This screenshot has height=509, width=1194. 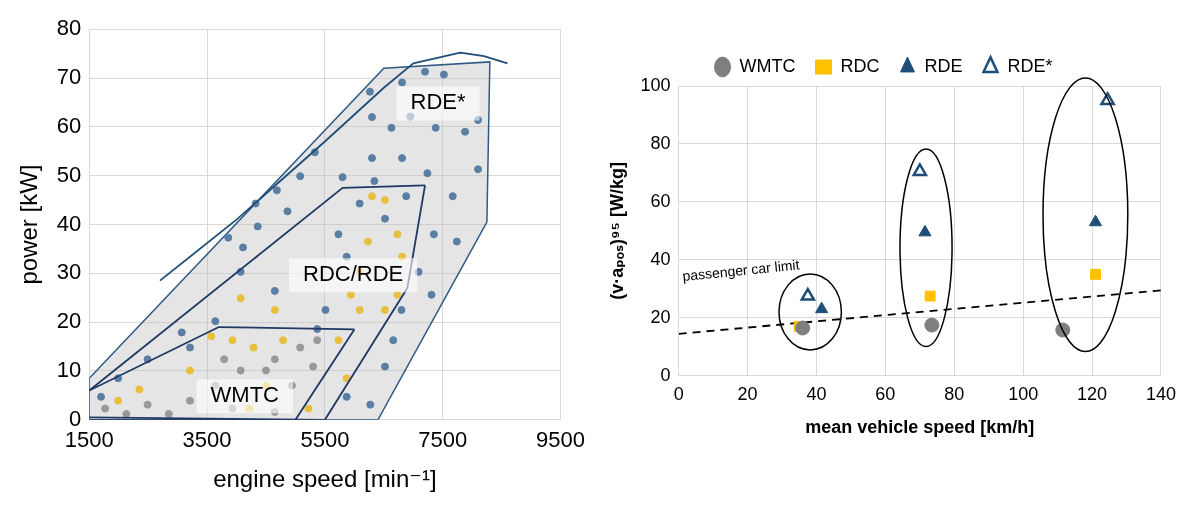 What do you see at coordinates (1161, 393) in the screenshot?
I see `x-tick-label: 140` at bounding box center [1161, 393].